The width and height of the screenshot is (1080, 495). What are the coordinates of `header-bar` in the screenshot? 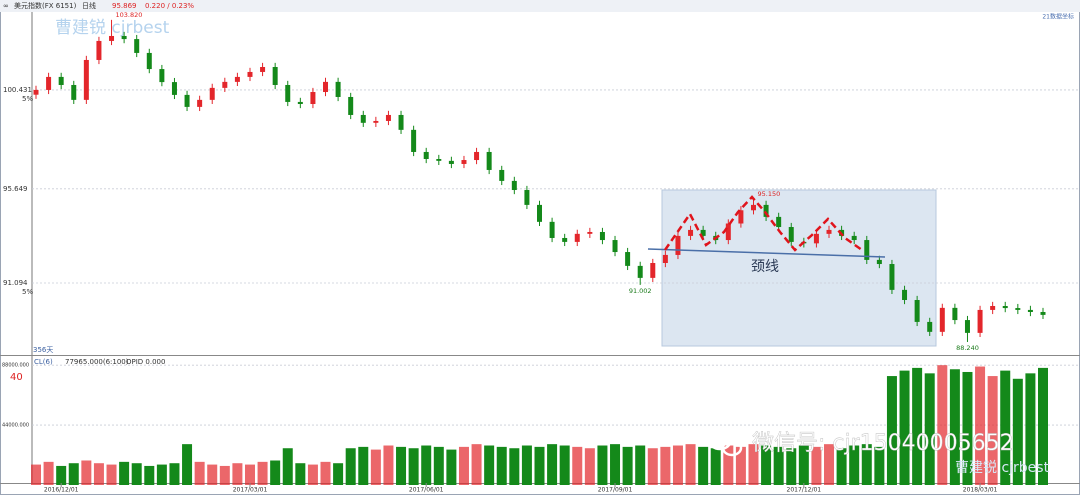 It's located at (540, 6).